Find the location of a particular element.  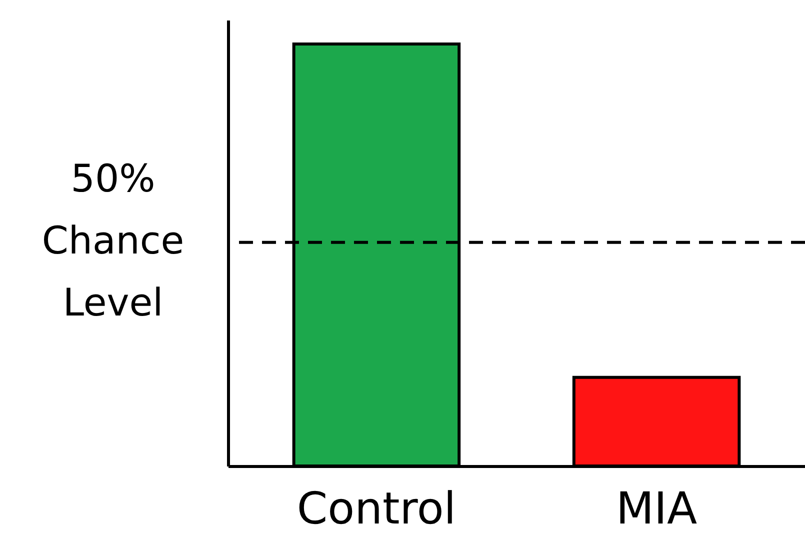

x-tick-label: MIA is located at coordinates (657, 509).